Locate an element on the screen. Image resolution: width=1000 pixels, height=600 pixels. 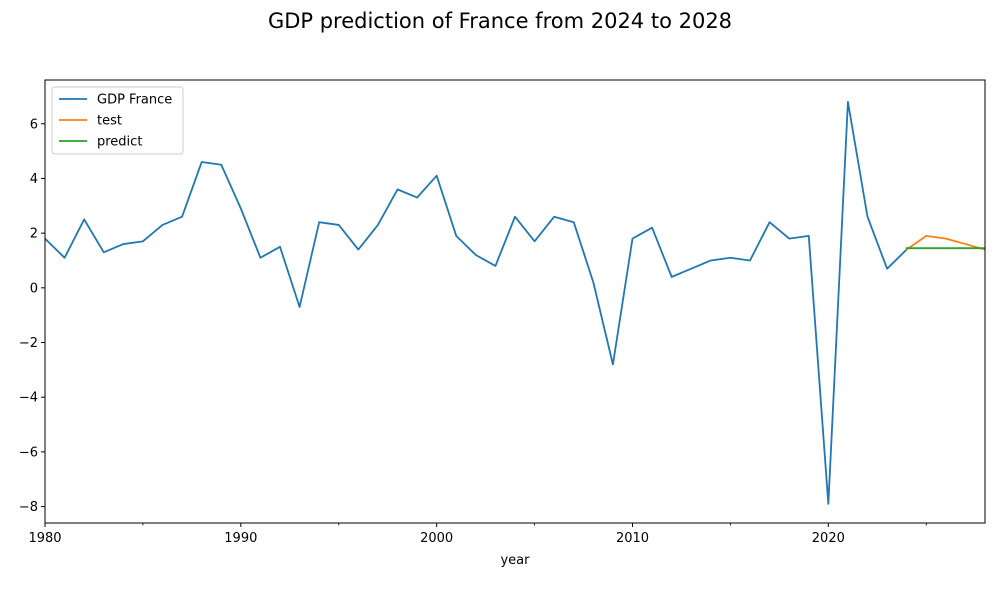
legend-box is located at coordinates (117, 120).